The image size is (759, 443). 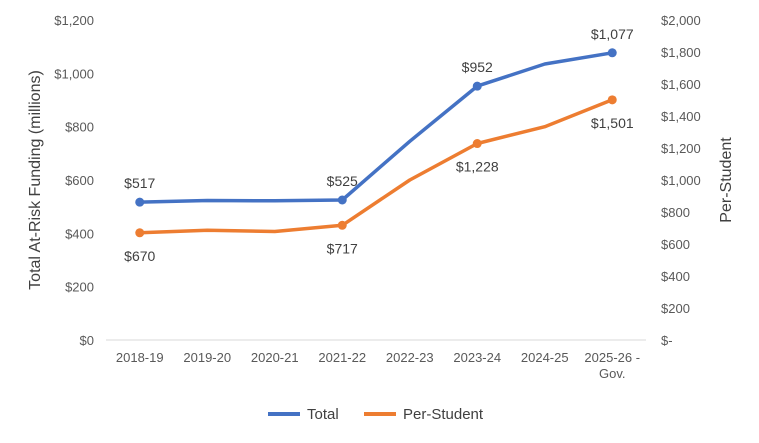 I want to click on x-tick-label: 2024-25, so click(x=545, y=357).